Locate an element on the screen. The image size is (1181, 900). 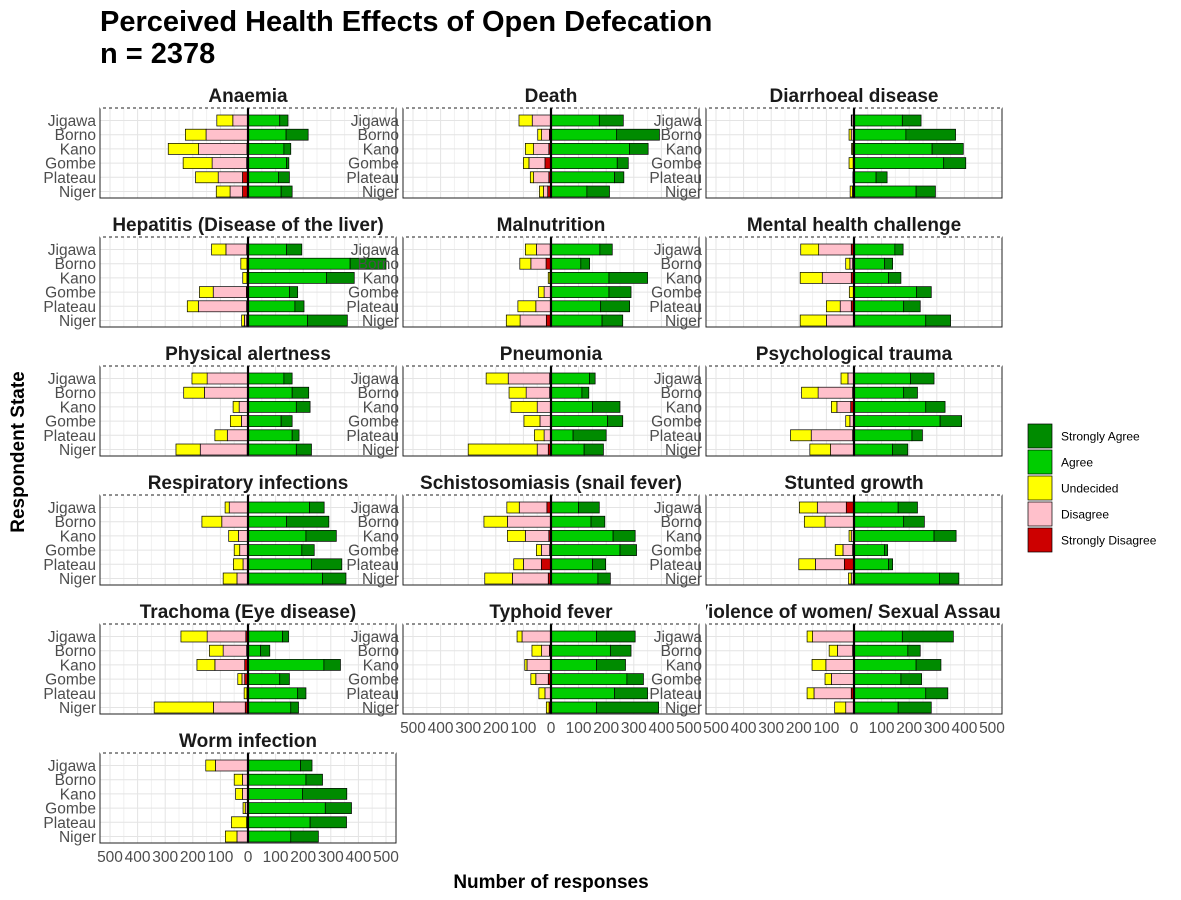
x-tick-label: 0 is located at coordinates (248, 857).